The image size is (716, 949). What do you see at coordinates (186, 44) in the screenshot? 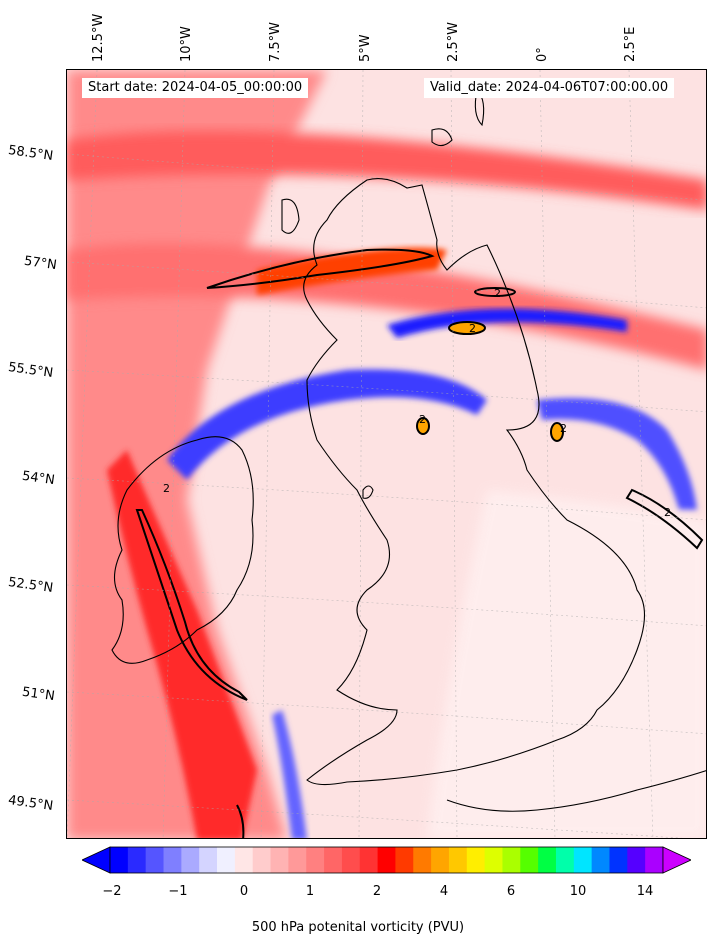
I see `lon-label-10w: 10°W` at bounding box center [186, 44].